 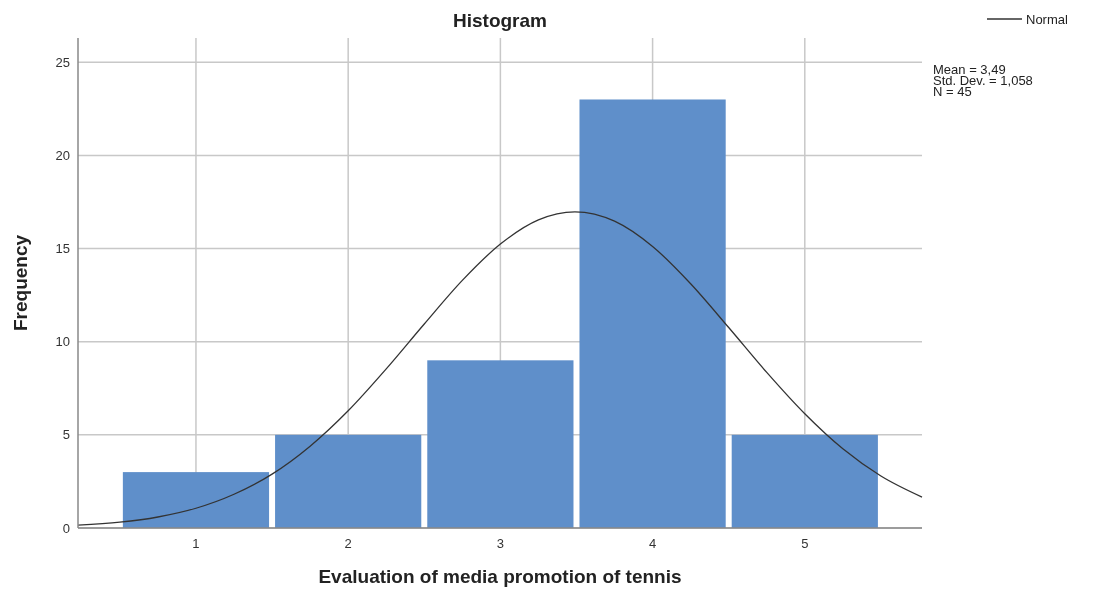 What do you see at coordinates (66, 528) in the screenshot?
I see `y-tick-label: 0` at bounding box center [66, 528].